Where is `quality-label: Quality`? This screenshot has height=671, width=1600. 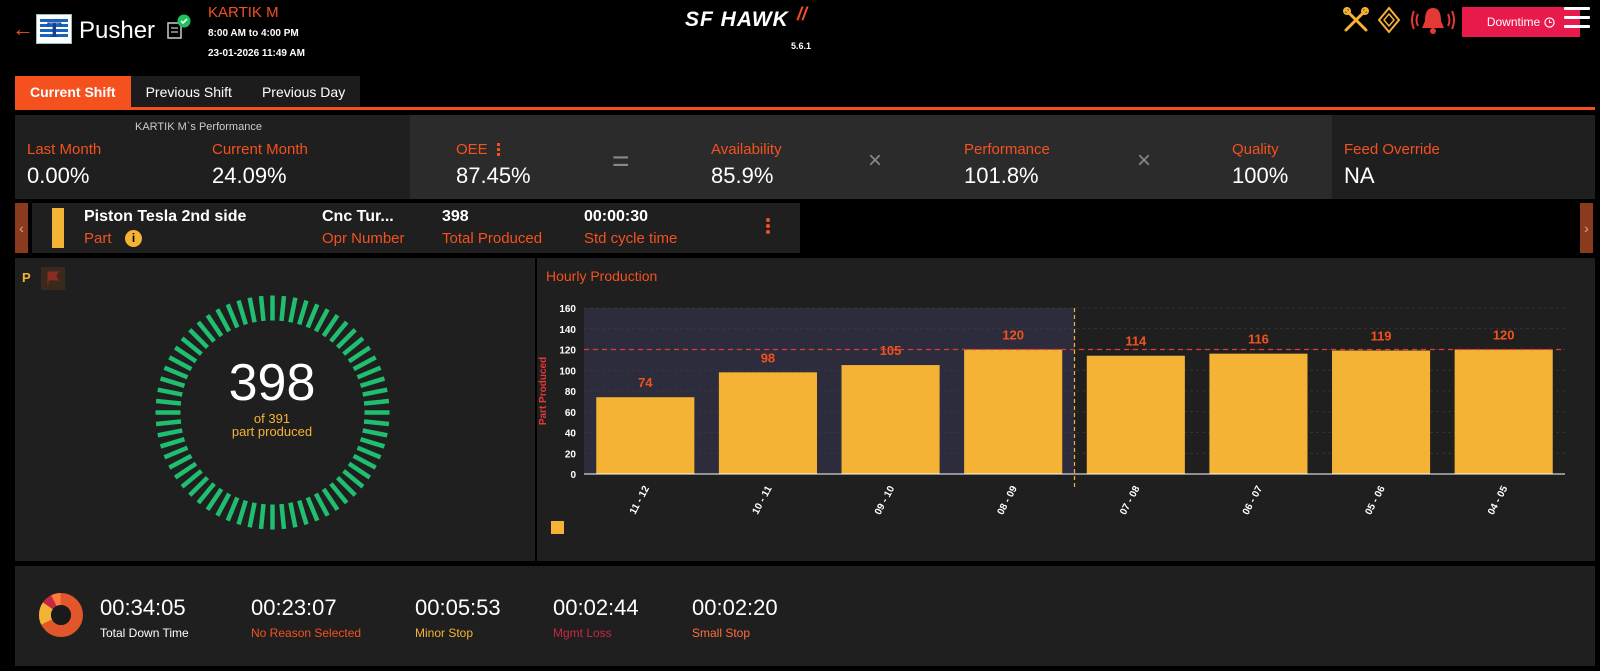
quality-label: Quality is located at coordinates (1255, 149).